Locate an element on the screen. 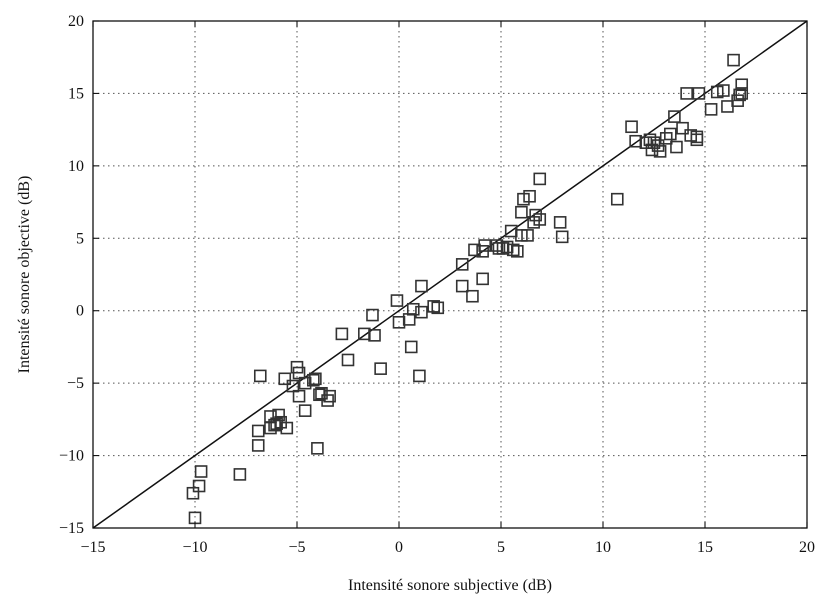 Image resolution: width=821 pixels, height=601 pixels. x-tick-label: 10 is located at coordinates (603, 547).